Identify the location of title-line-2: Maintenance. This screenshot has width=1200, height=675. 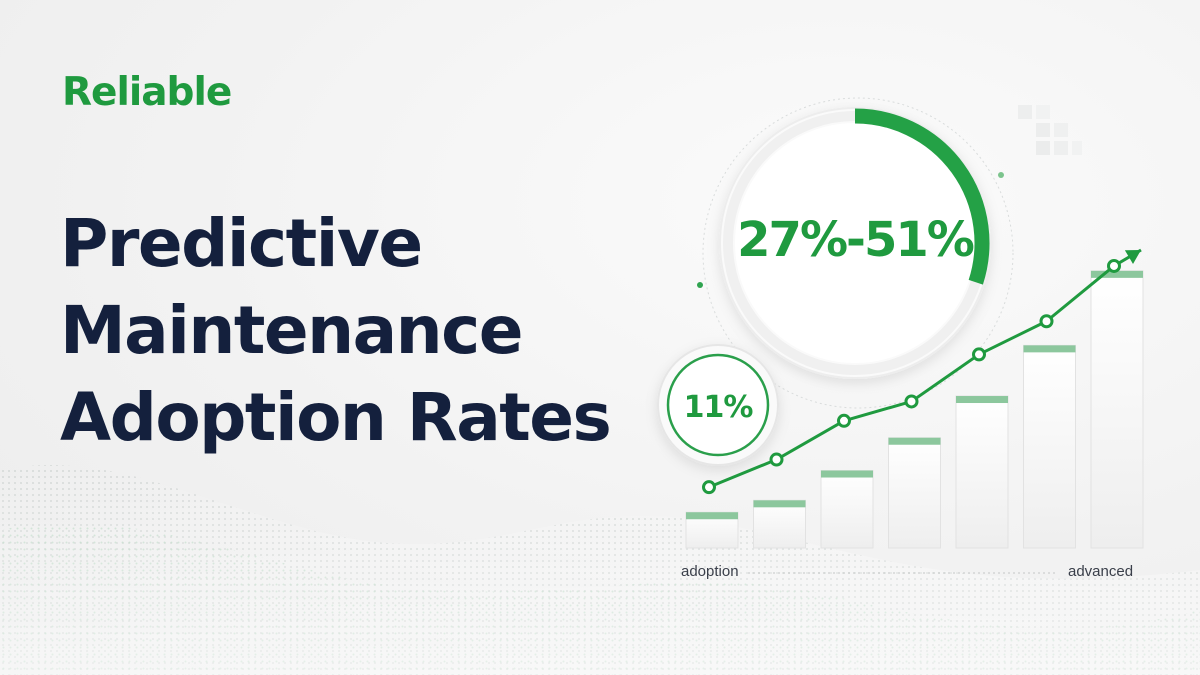
(292, 330).